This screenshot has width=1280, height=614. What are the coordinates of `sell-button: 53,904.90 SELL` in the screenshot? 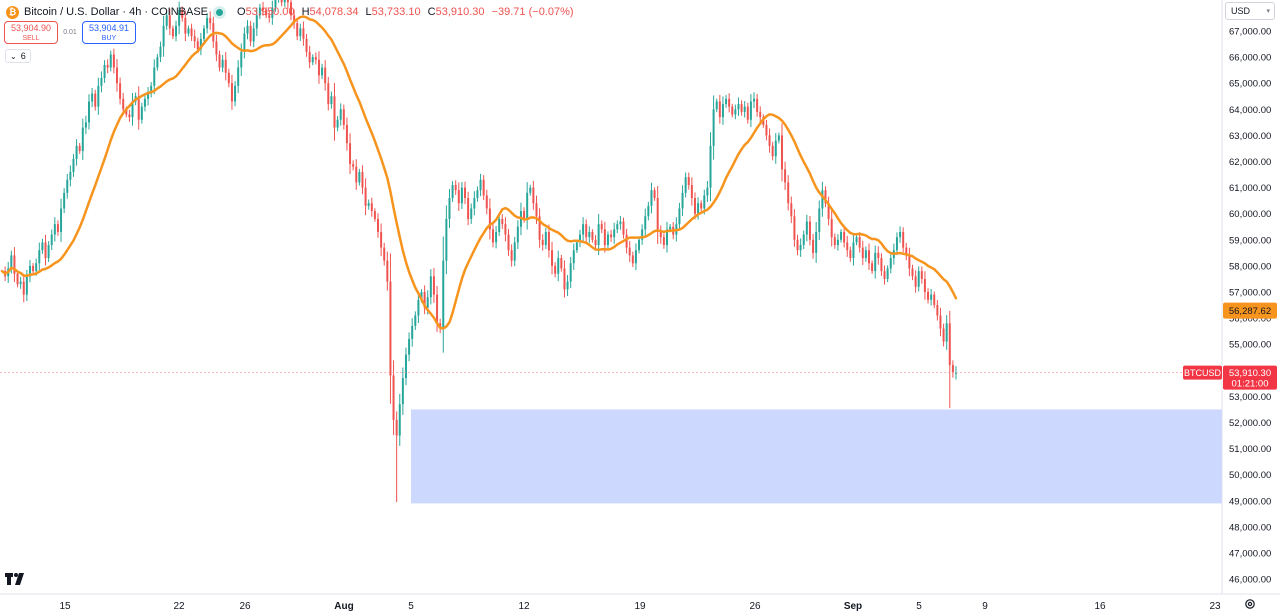 It's located at (31, 32).